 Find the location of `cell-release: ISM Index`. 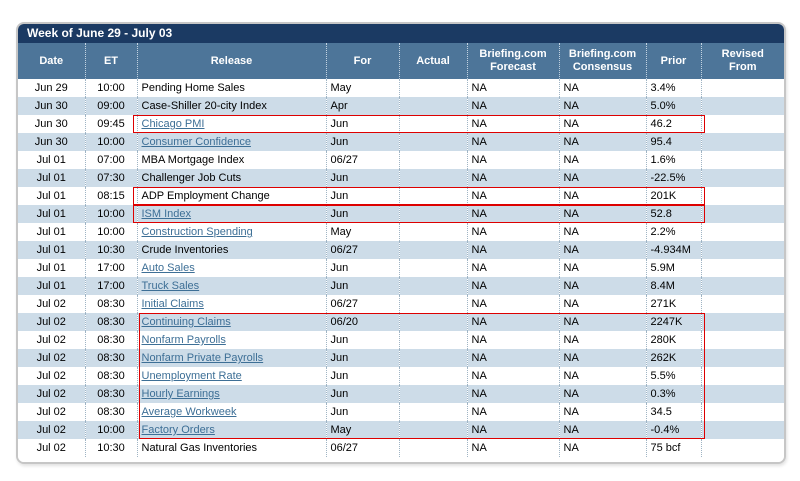

cell-release: ISM Index is located at coordinates (232, 214).